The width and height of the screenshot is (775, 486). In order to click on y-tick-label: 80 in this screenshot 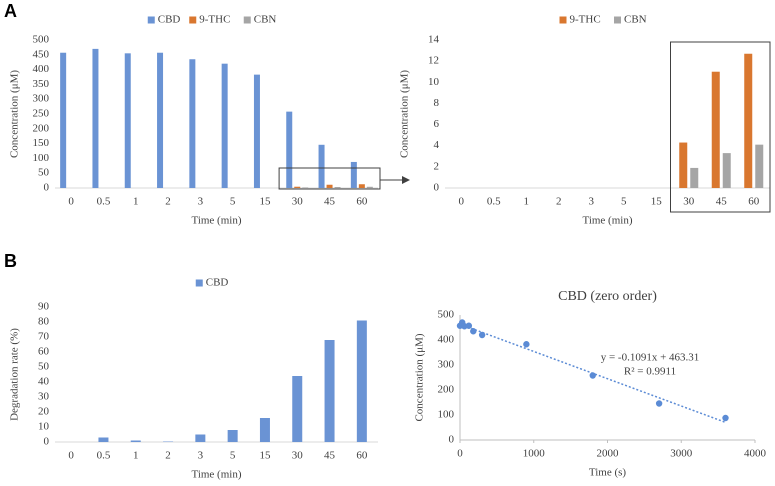, I will do `click(44, 322)`.